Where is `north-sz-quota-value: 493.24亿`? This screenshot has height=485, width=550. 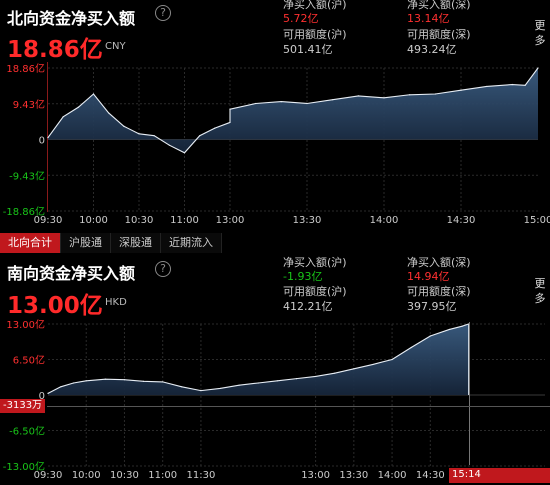 north-sz-quota-value: 493.24亿 is located at coordinates (432, 49).